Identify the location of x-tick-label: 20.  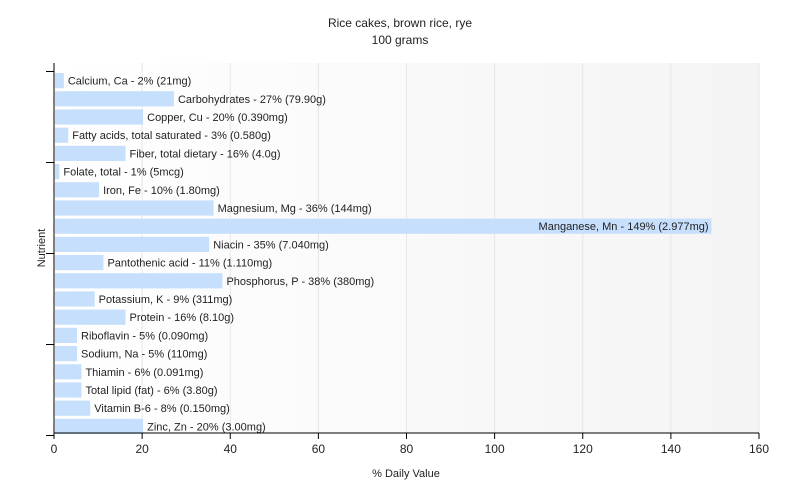
(142, 449).